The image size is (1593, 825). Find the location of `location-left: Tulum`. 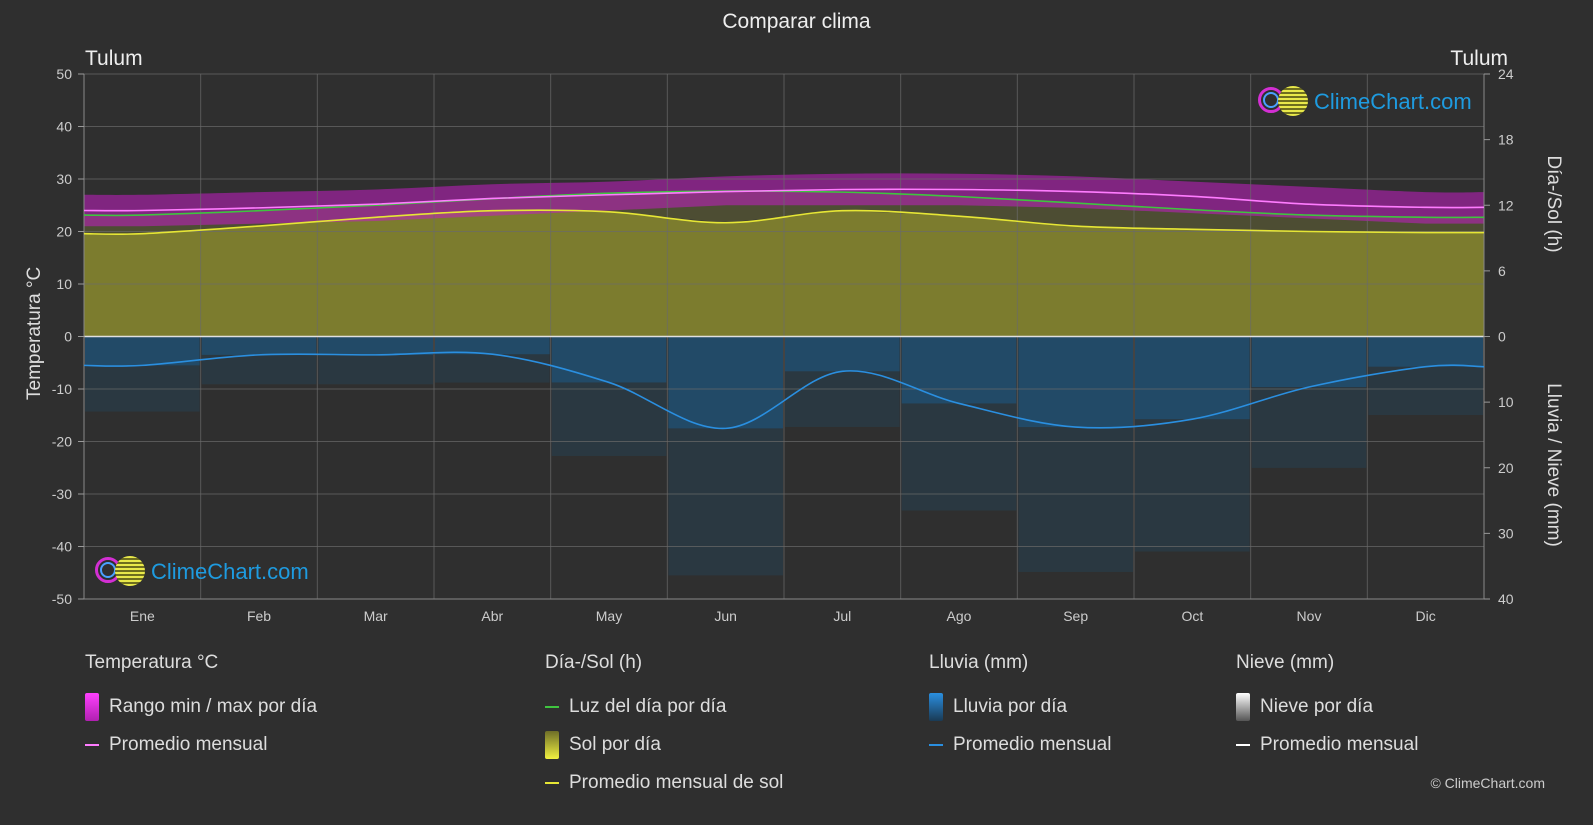

location-left: Tulum is located at coordinates (114, 58).